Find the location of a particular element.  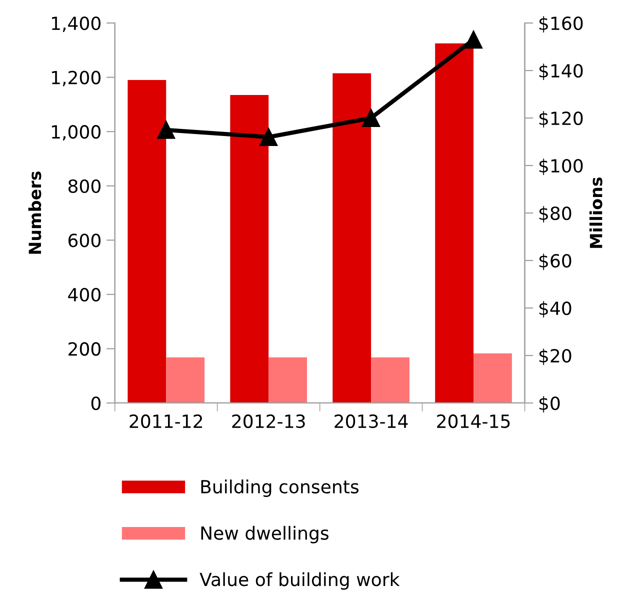

x-tick-label: 2012-13 is located at coordinates (268, 421).